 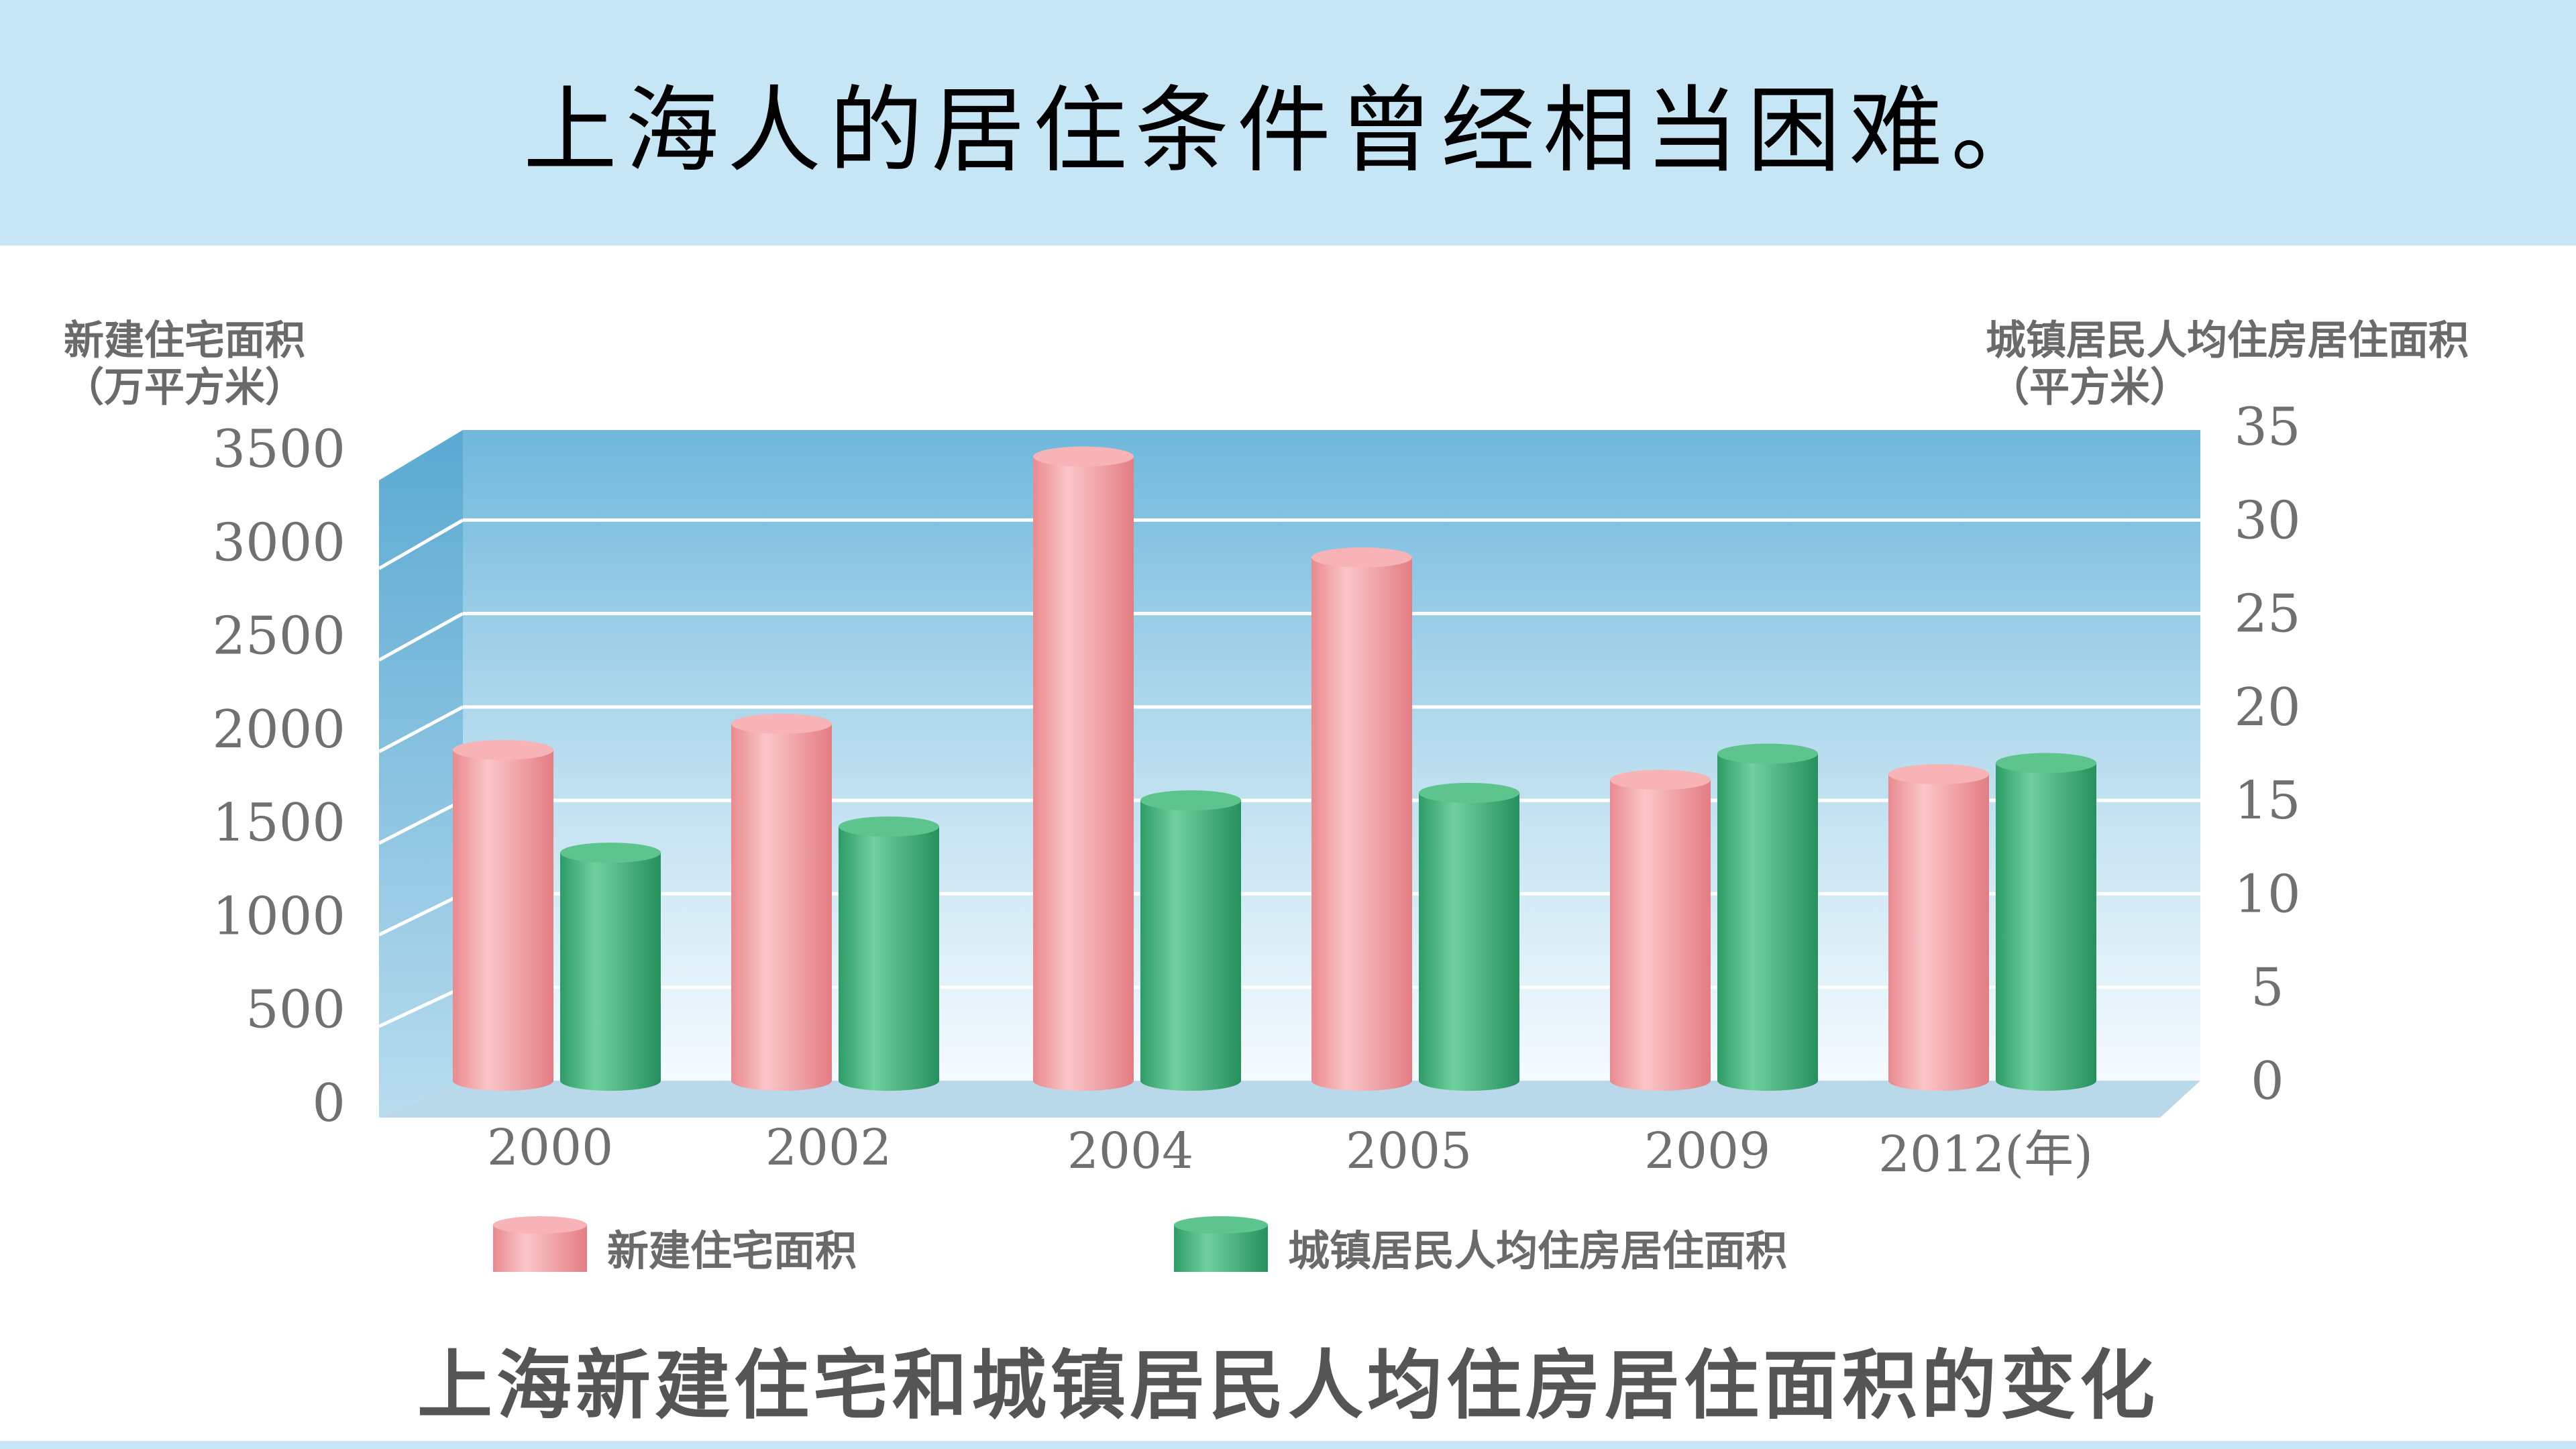 I want to click on legend-label-per-capita-area: 城镇居民人均住房居住面积, so click(x=1537, y=1250).